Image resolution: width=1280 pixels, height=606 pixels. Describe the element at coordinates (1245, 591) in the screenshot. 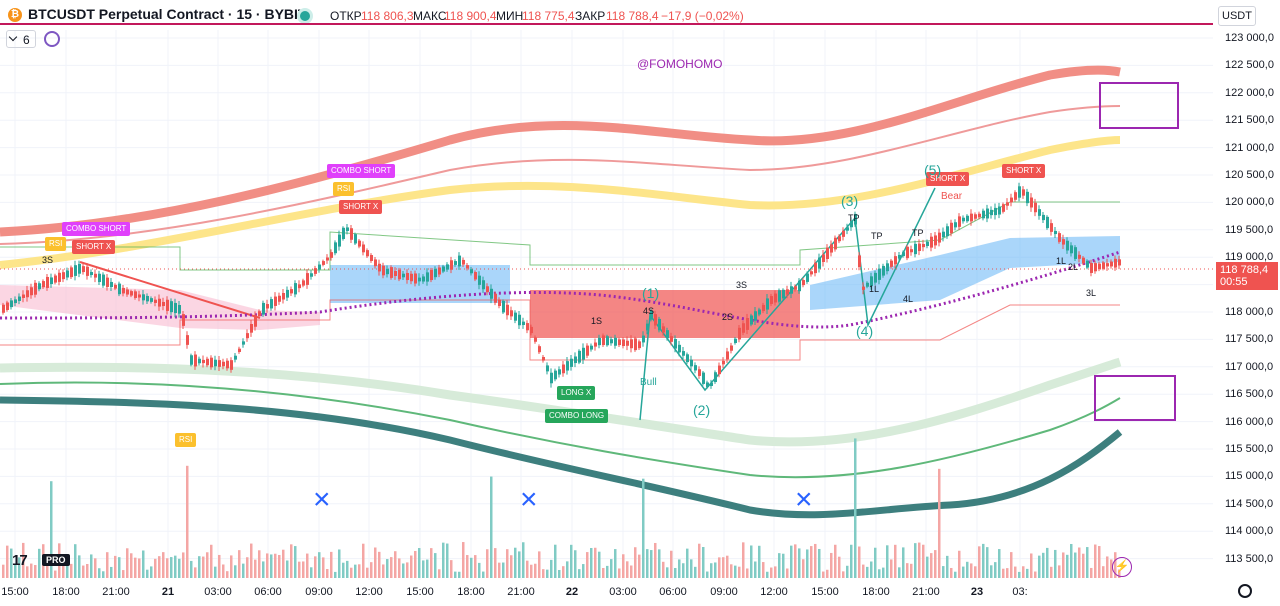

I see `gear-icon` at that location.